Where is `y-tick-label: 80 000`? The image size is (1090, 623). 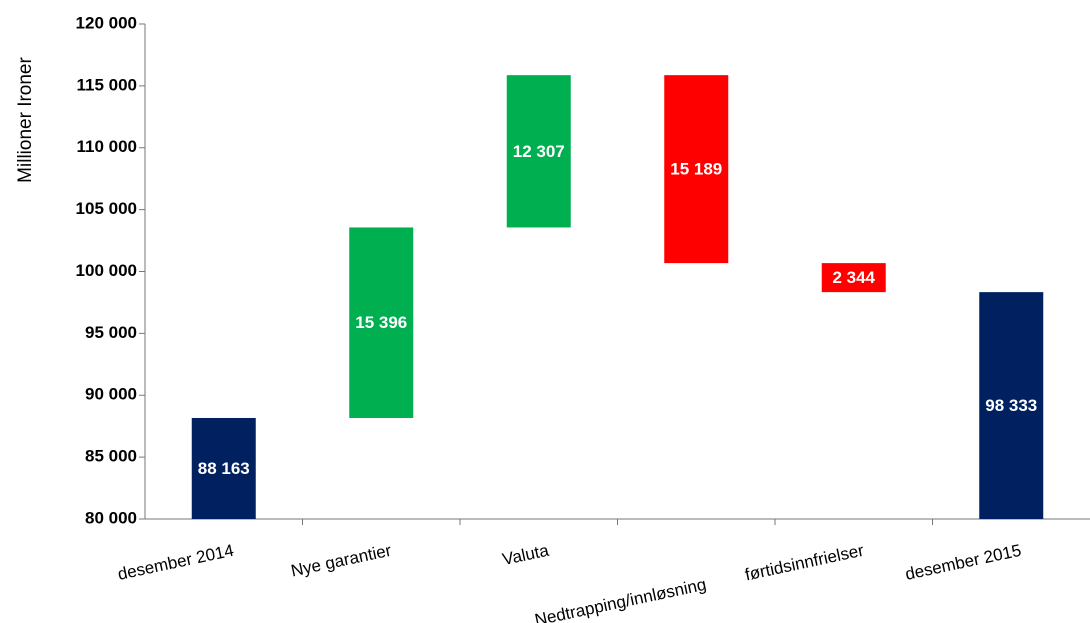 y-tick-label: 80 000 is located at coordinates (111, 517).